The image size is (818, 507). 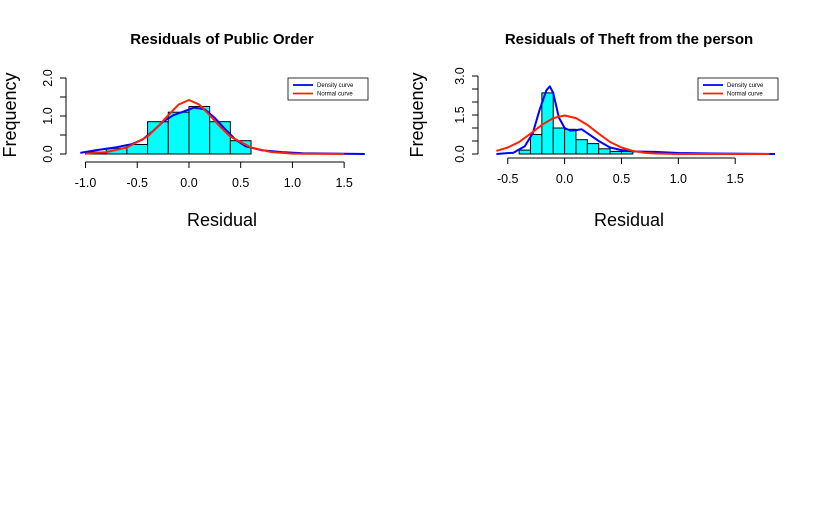 What do you see at coordinates (460, 75) in the screenshot?
I see `y-tick-label: 3.0` at bounding box center [460, 75].